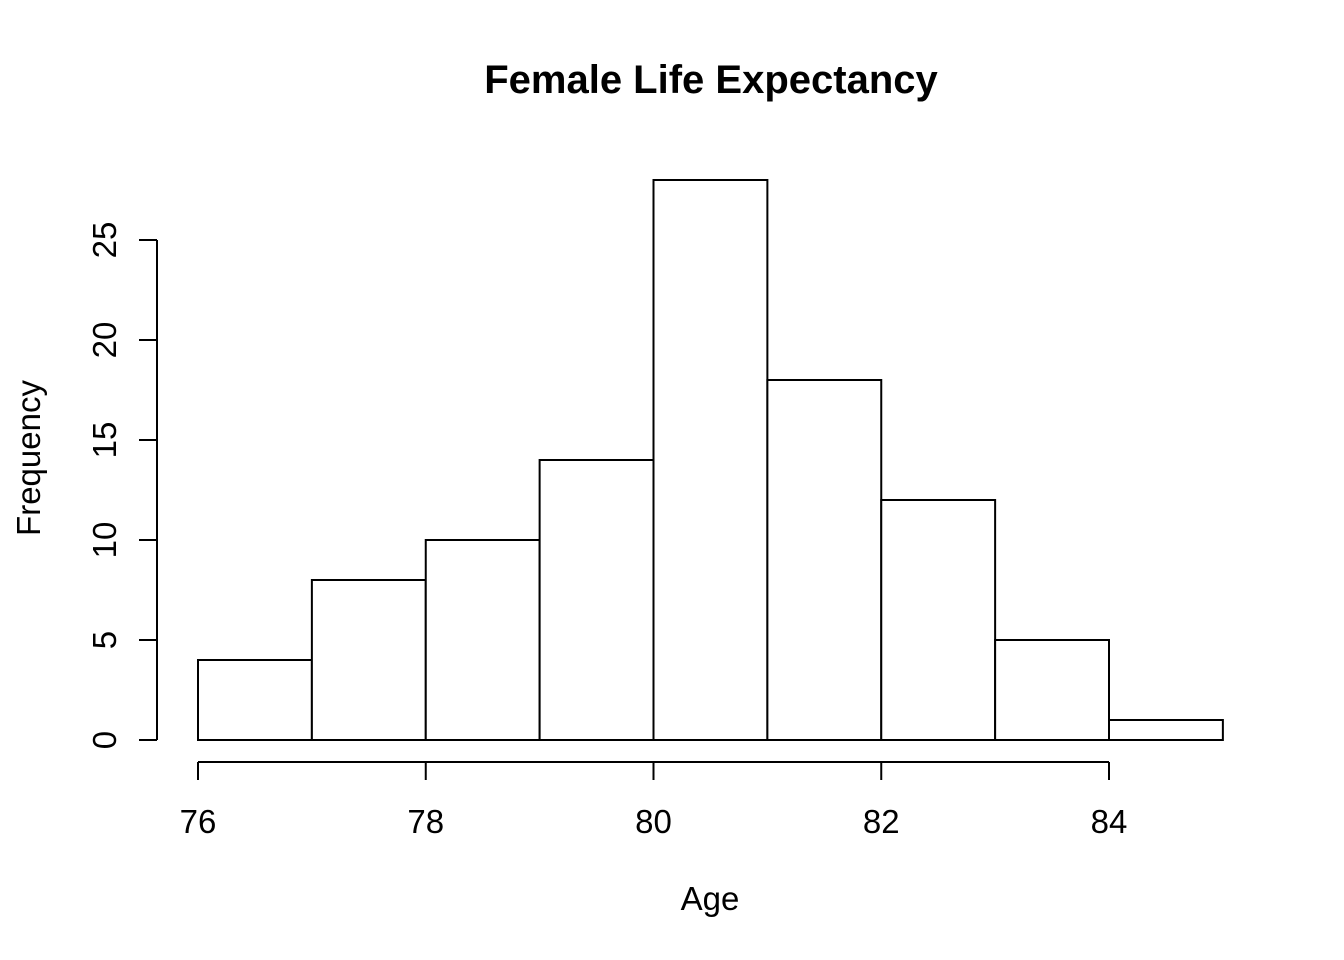 The width and height of the screenshot is (1344, 960). I want to click on y-tick-label: 15, so click(104, 440).